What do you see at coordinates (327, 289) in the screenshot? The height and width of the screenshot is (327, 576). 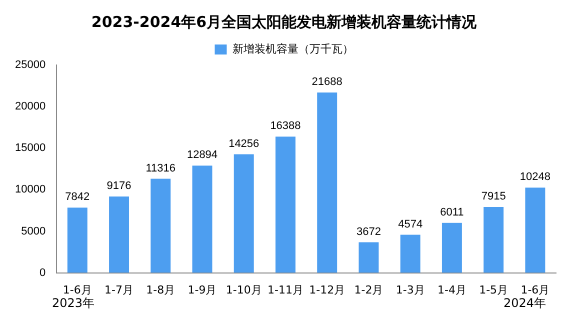 I see `x-tick-label: 1-12月` at bounding box center [327, 289].